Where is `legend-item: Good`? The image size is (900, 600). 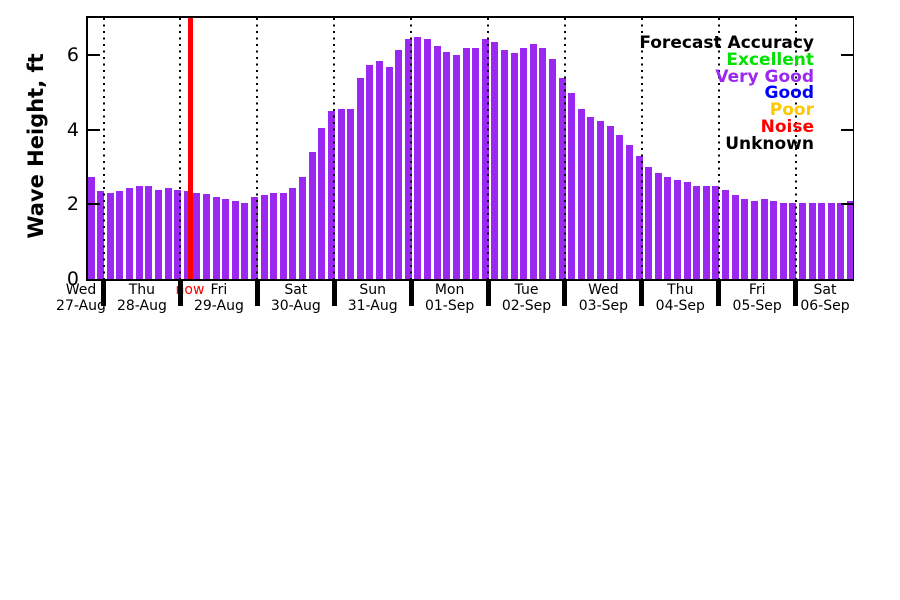
legend-item: Good is located at coordinates (789, 93).